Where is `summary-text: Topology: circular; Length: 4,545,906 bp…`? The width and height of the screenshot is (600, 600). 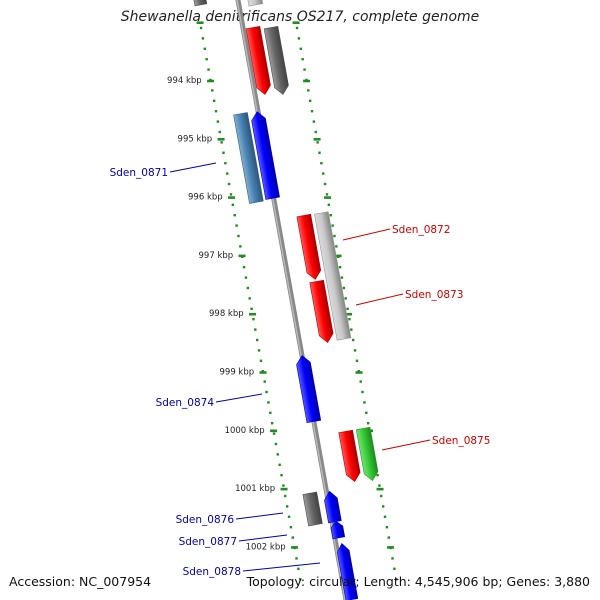
summary-text: Topology: circular; Length: 4,545,906 bp… is located at coordinates (418, 581).